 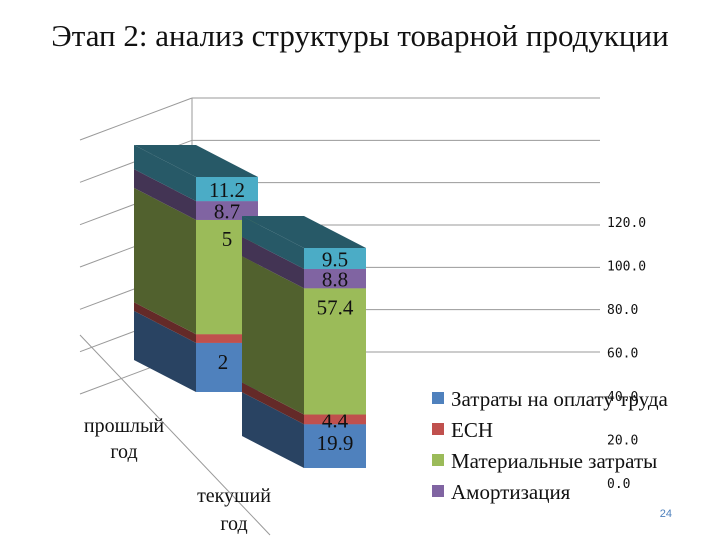 I want to click on y-tick-label: 60.0, so click(x=622, y=354).